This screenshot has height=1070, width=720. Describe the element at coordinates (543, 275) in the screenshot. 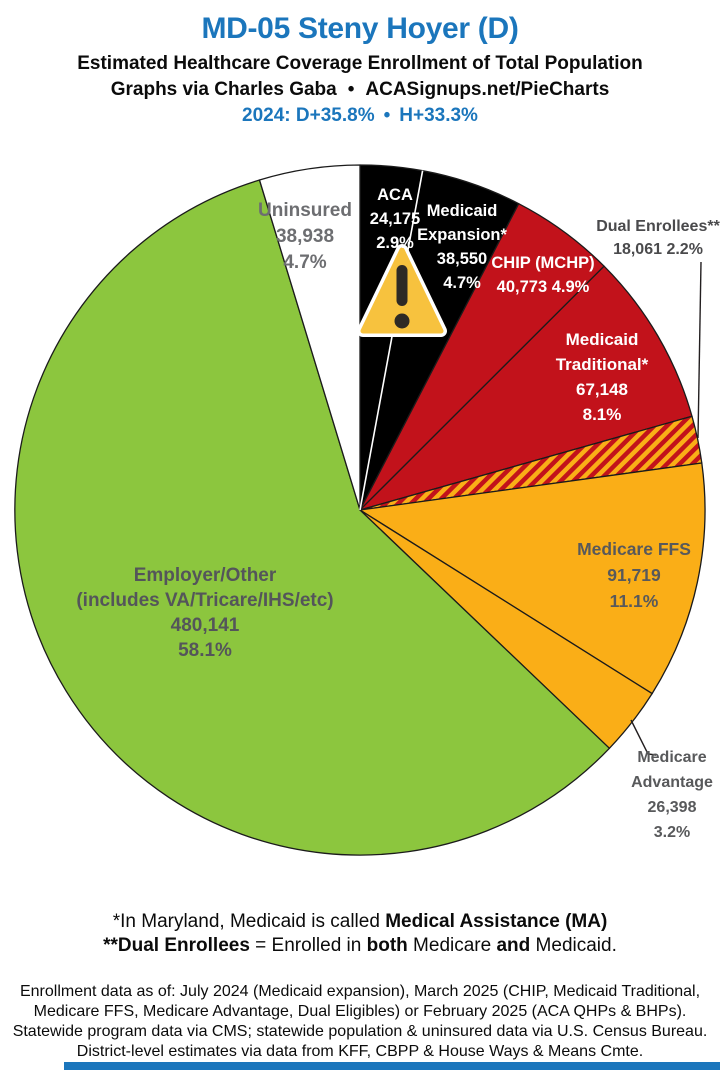

I see `slice-label-chip: CHIP (MCHP) 40,773 4.9%` at that location.